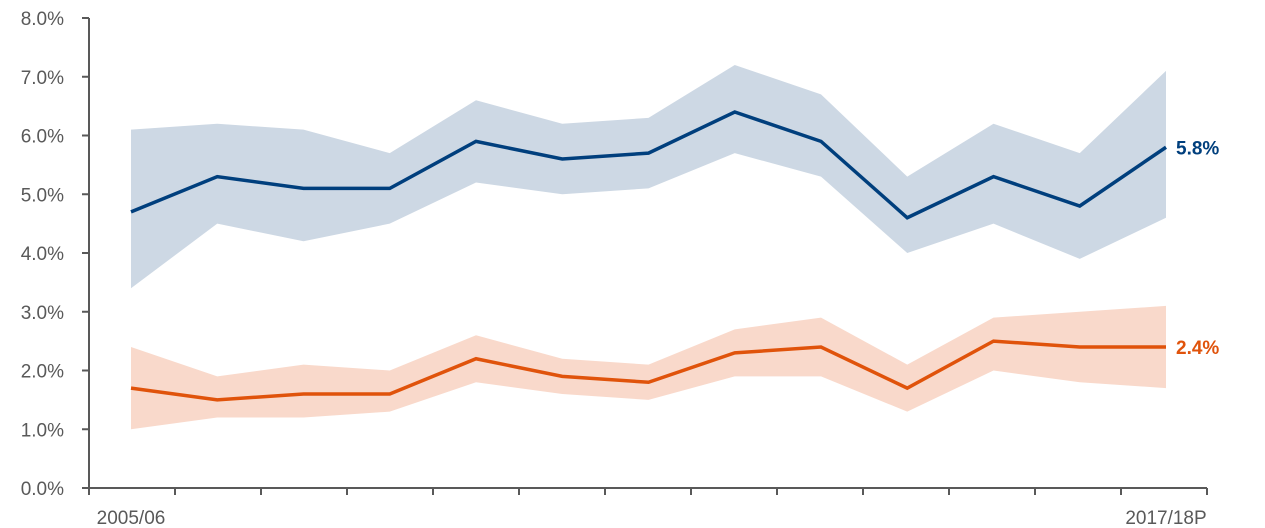 The image size is (1265, 528). What do you see at coordinates (42, 78) in the screenshot?
I see `y-tick-label: 7.0%` at bounding box center [42, 78].